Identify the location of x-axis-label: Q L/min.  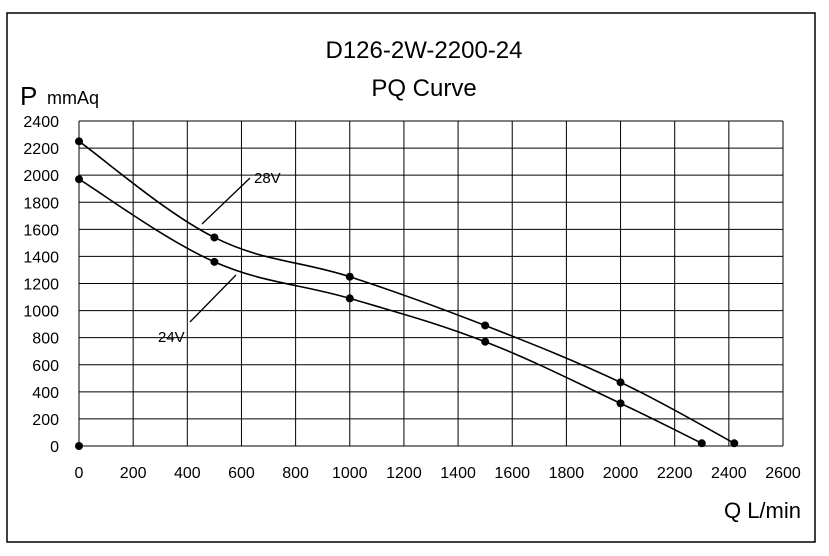
(762, 510).